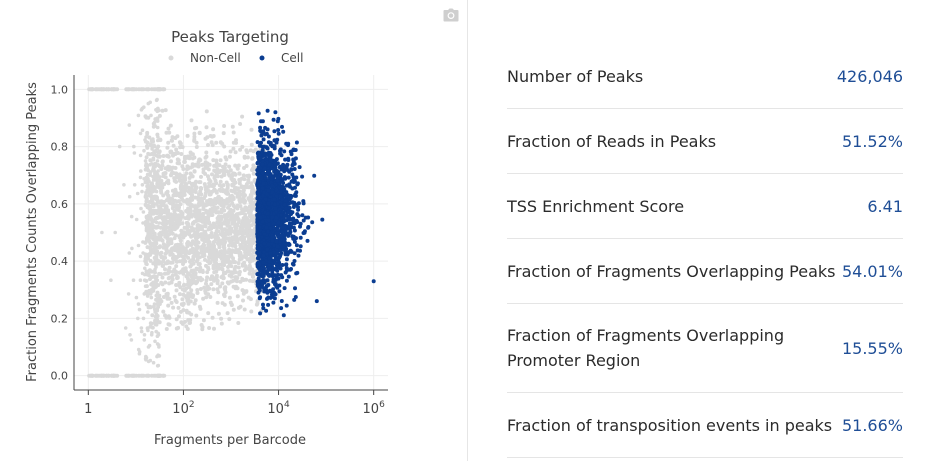 The image size is (945, 465). I want to click on legend: Non-Cell Cell, so click(236, 58).